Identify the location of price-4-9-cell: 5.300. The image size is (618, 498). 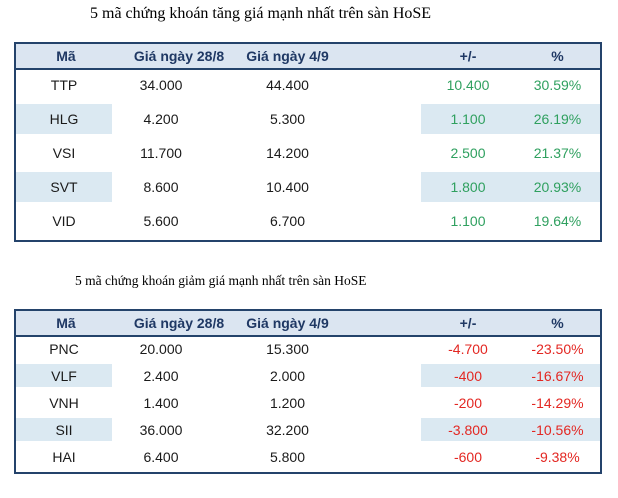
(331, 121).